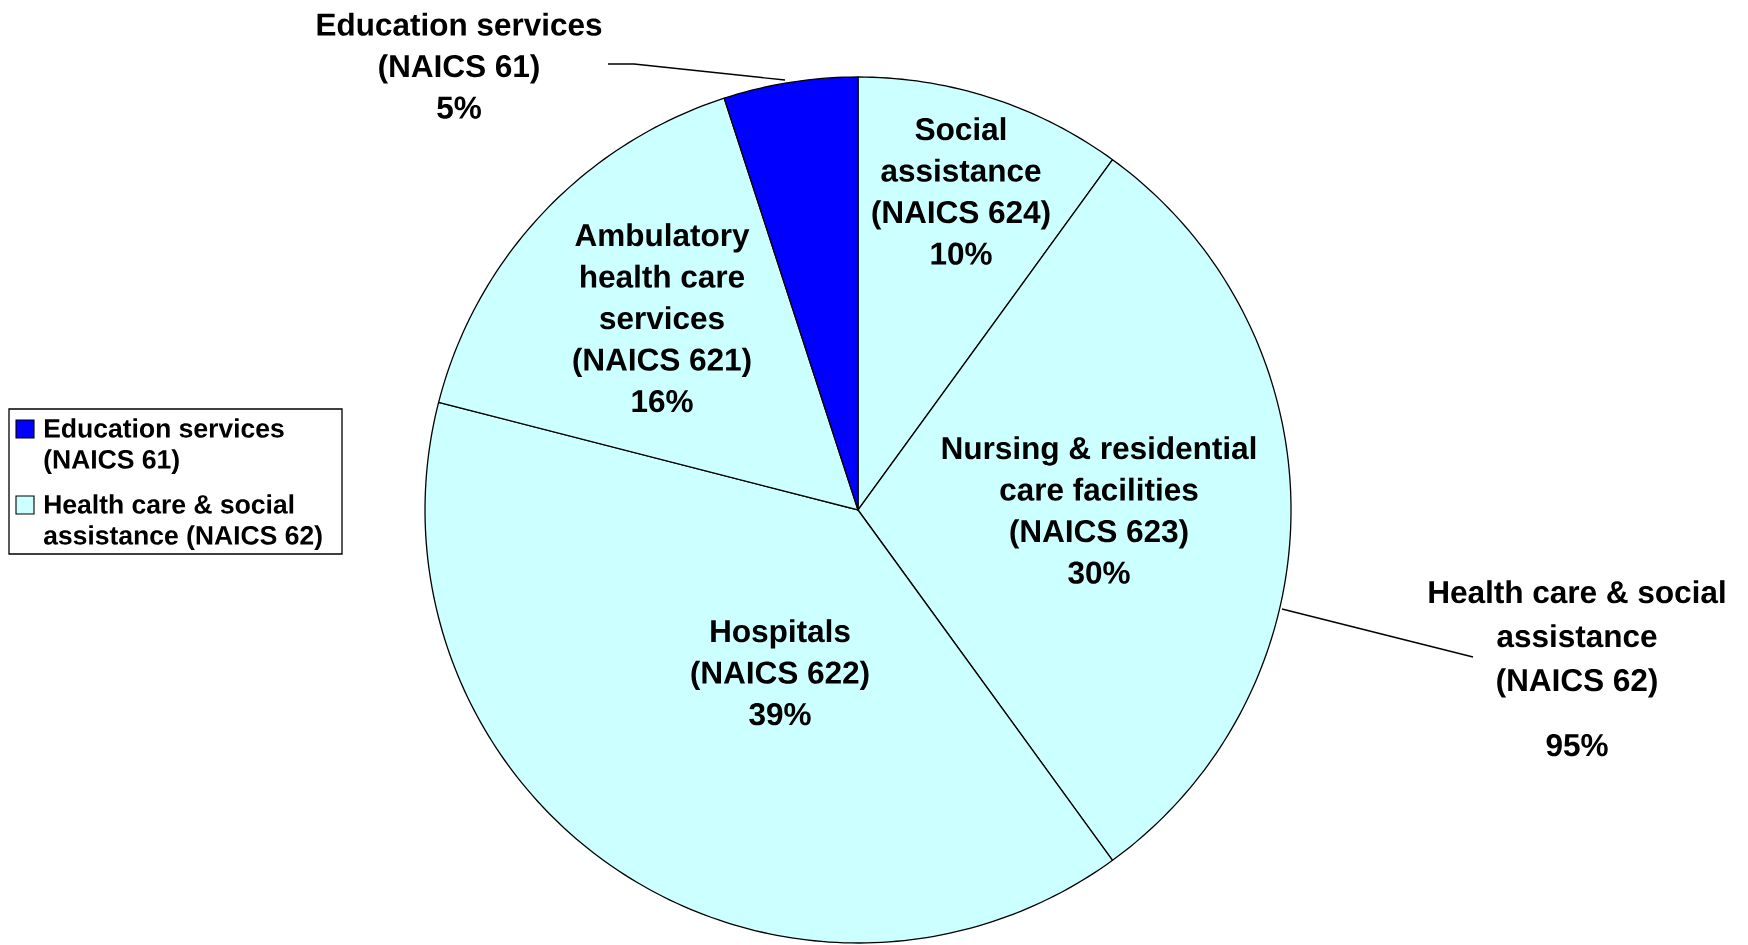 The height and width of the screenshot is (945, 1748). I want to click on data-label: 5%, so click(459, 107).